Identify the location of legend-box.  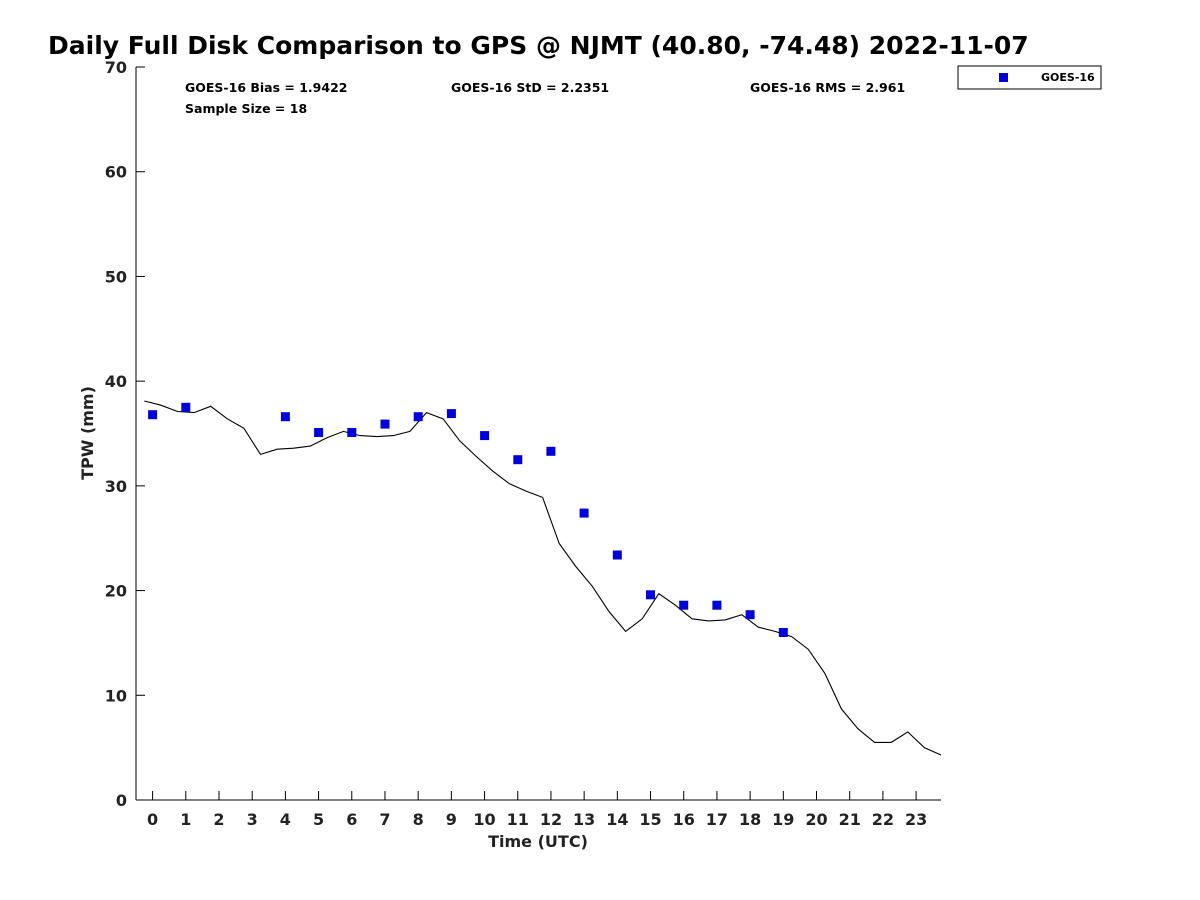
(1029, 77).